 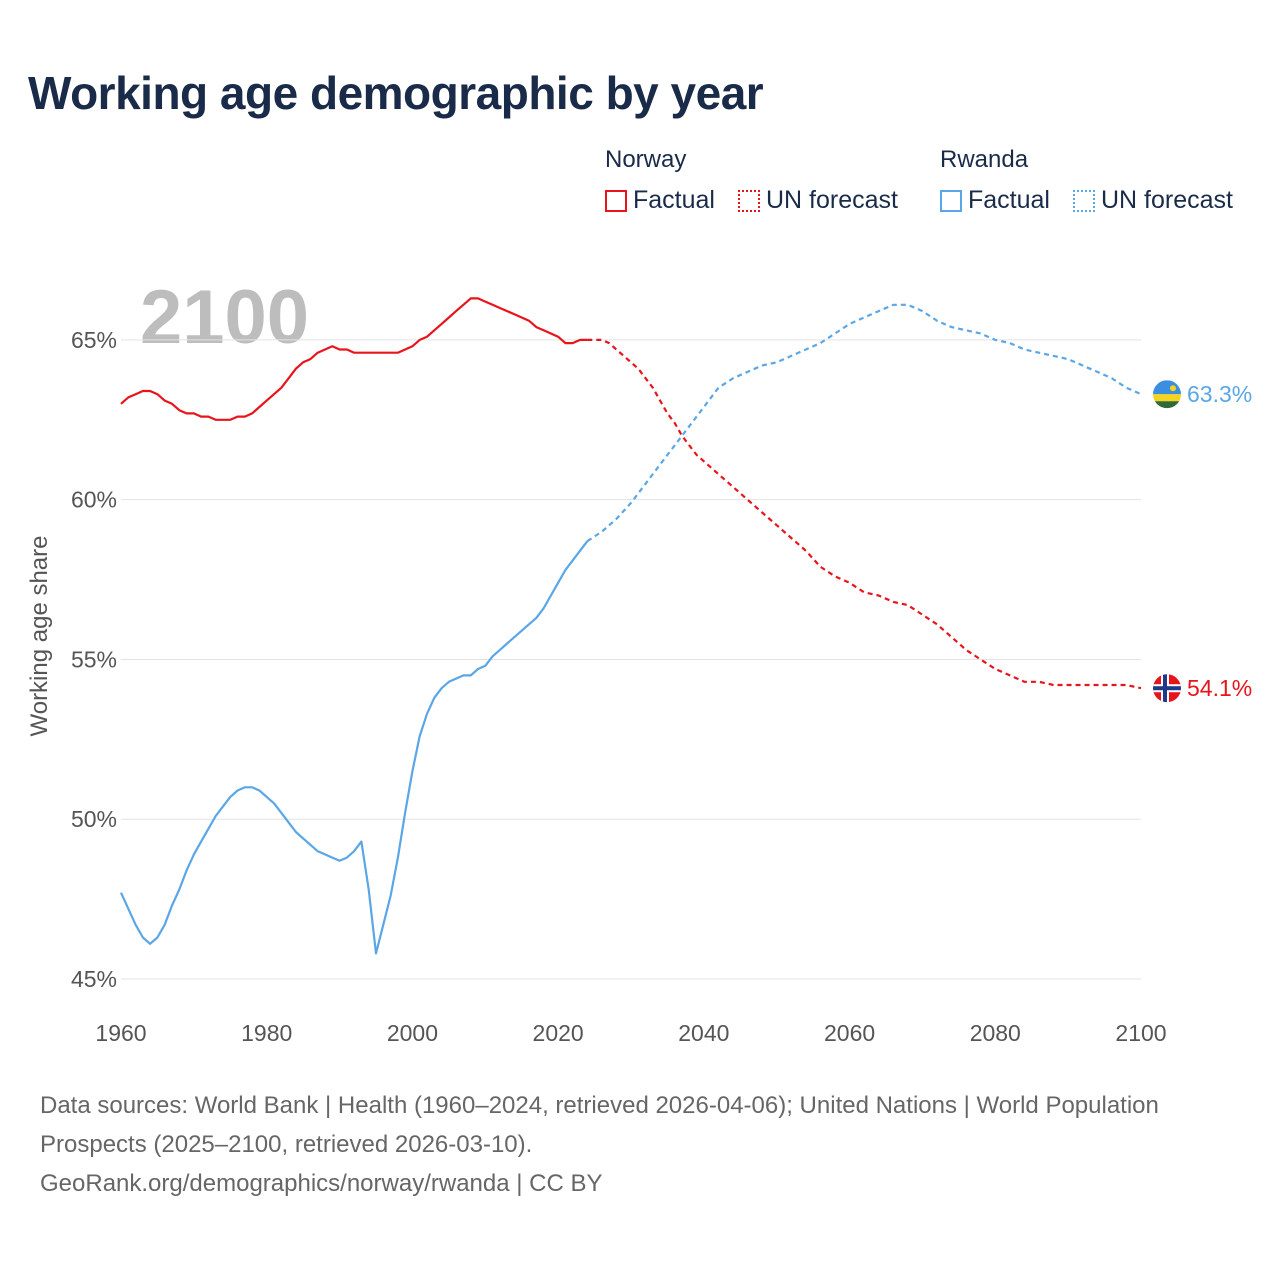 What do you see at coordinates (1140, 1033) in the screenshot?
I see `x-tick-label: 2100` at bounding box center [1140, 1033].